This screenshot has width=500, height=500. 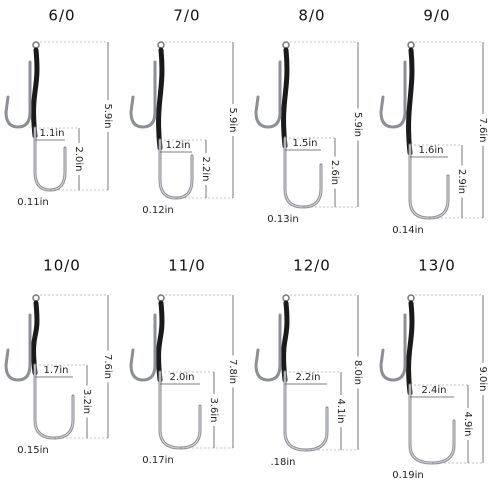 What do you see at coordinates (186, 16) in the screenshot?
I see `hook-size: 7/0` at bounding box center [186, 16].